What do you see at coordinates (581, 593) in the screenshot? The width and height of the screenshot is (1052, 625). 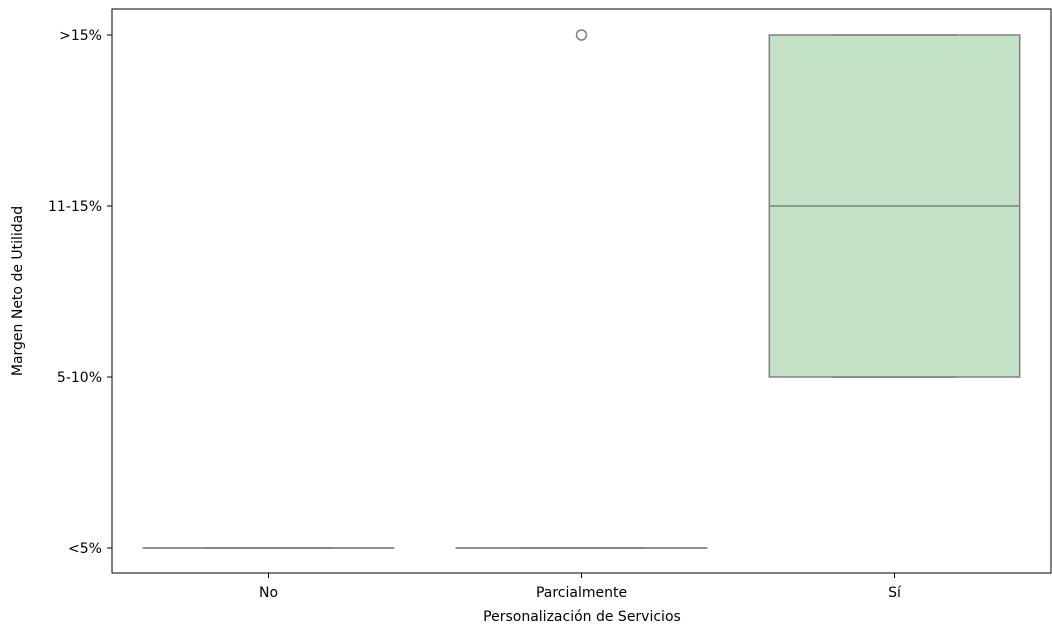 I see `x-tick-label: Parcialmente` at bounding box center [581, 593].